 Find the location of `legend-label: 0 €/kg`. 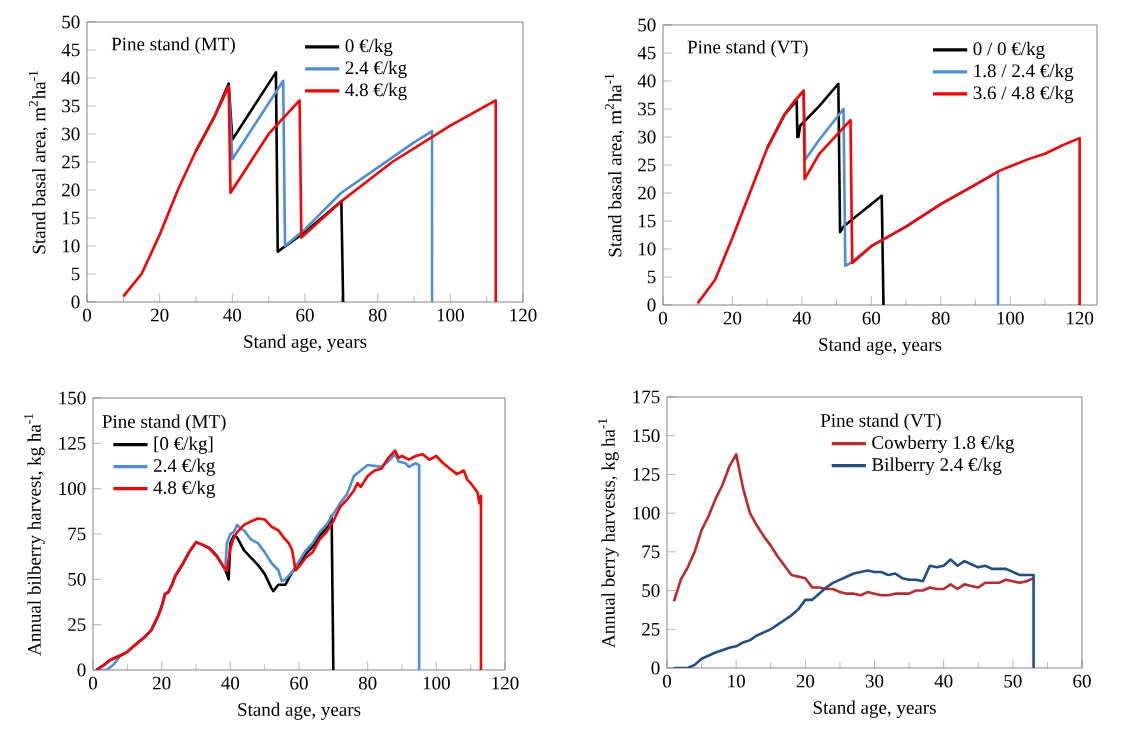

legend-label: 0 €/kg is located at coordinates (369, 47).